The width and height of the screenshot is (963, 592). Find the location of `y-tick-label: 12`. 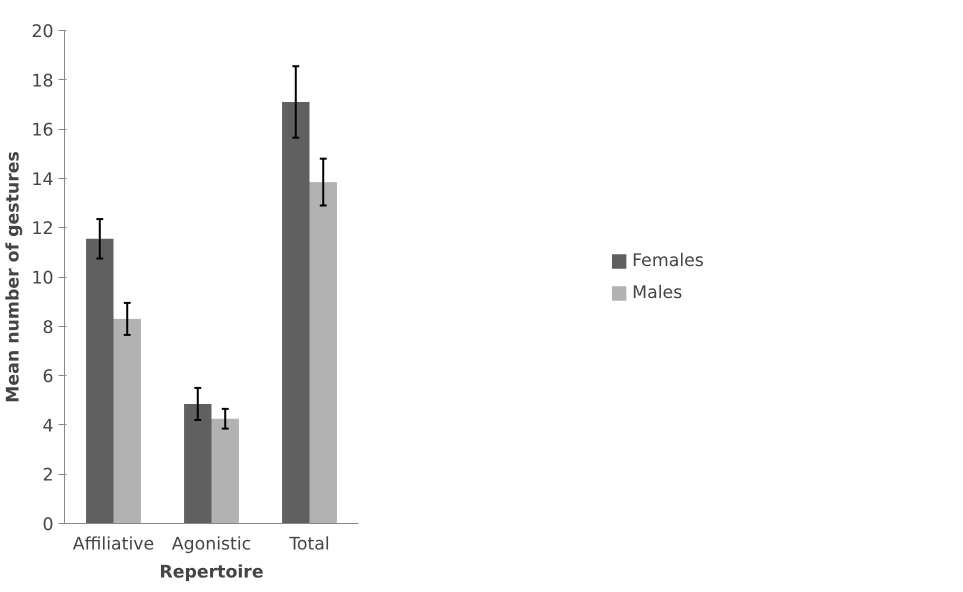

y-tick-label: 12 is located at coordinates (42, 229).